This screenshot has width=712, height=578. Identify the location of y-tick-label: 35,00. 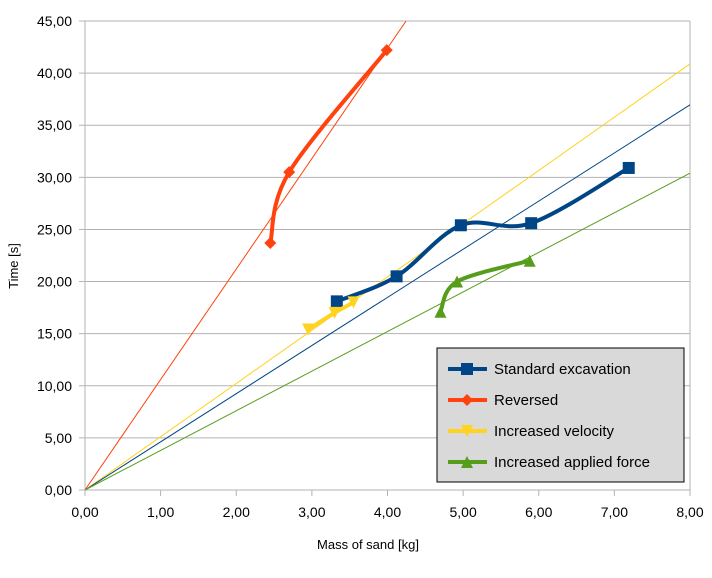
(54, 125).